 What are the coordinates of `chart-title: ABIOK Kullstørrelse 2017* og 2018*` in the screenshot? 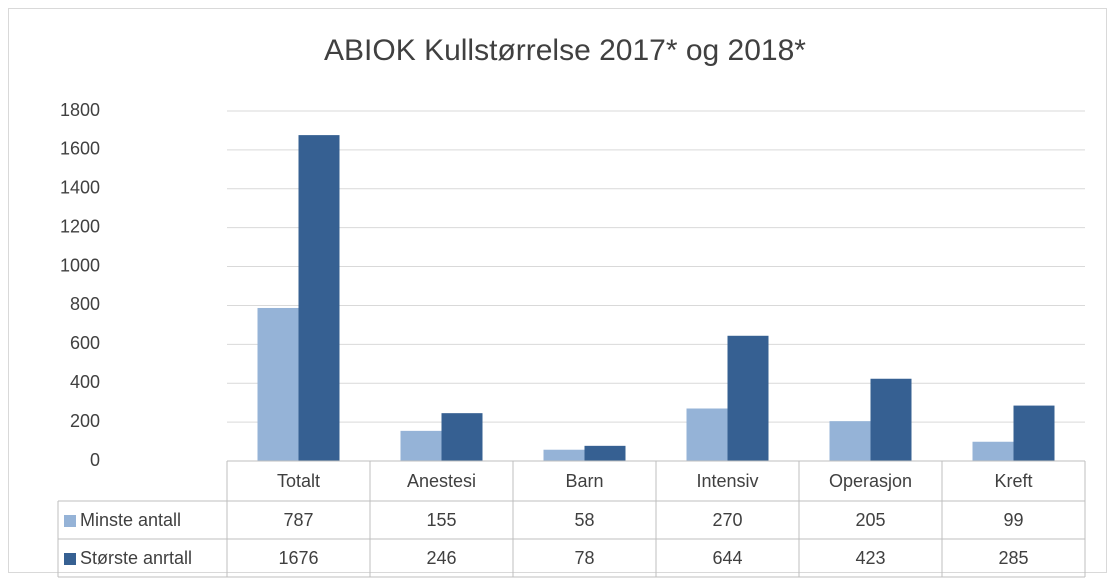 It's located at (565, 50).